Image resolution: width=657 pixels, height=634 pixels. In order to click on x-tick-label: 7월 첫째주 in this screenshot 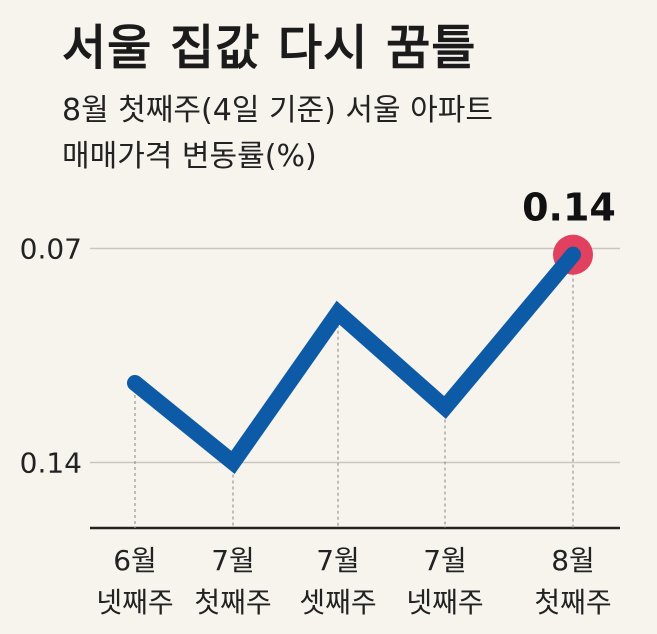, I will do `click(233, 581)`.